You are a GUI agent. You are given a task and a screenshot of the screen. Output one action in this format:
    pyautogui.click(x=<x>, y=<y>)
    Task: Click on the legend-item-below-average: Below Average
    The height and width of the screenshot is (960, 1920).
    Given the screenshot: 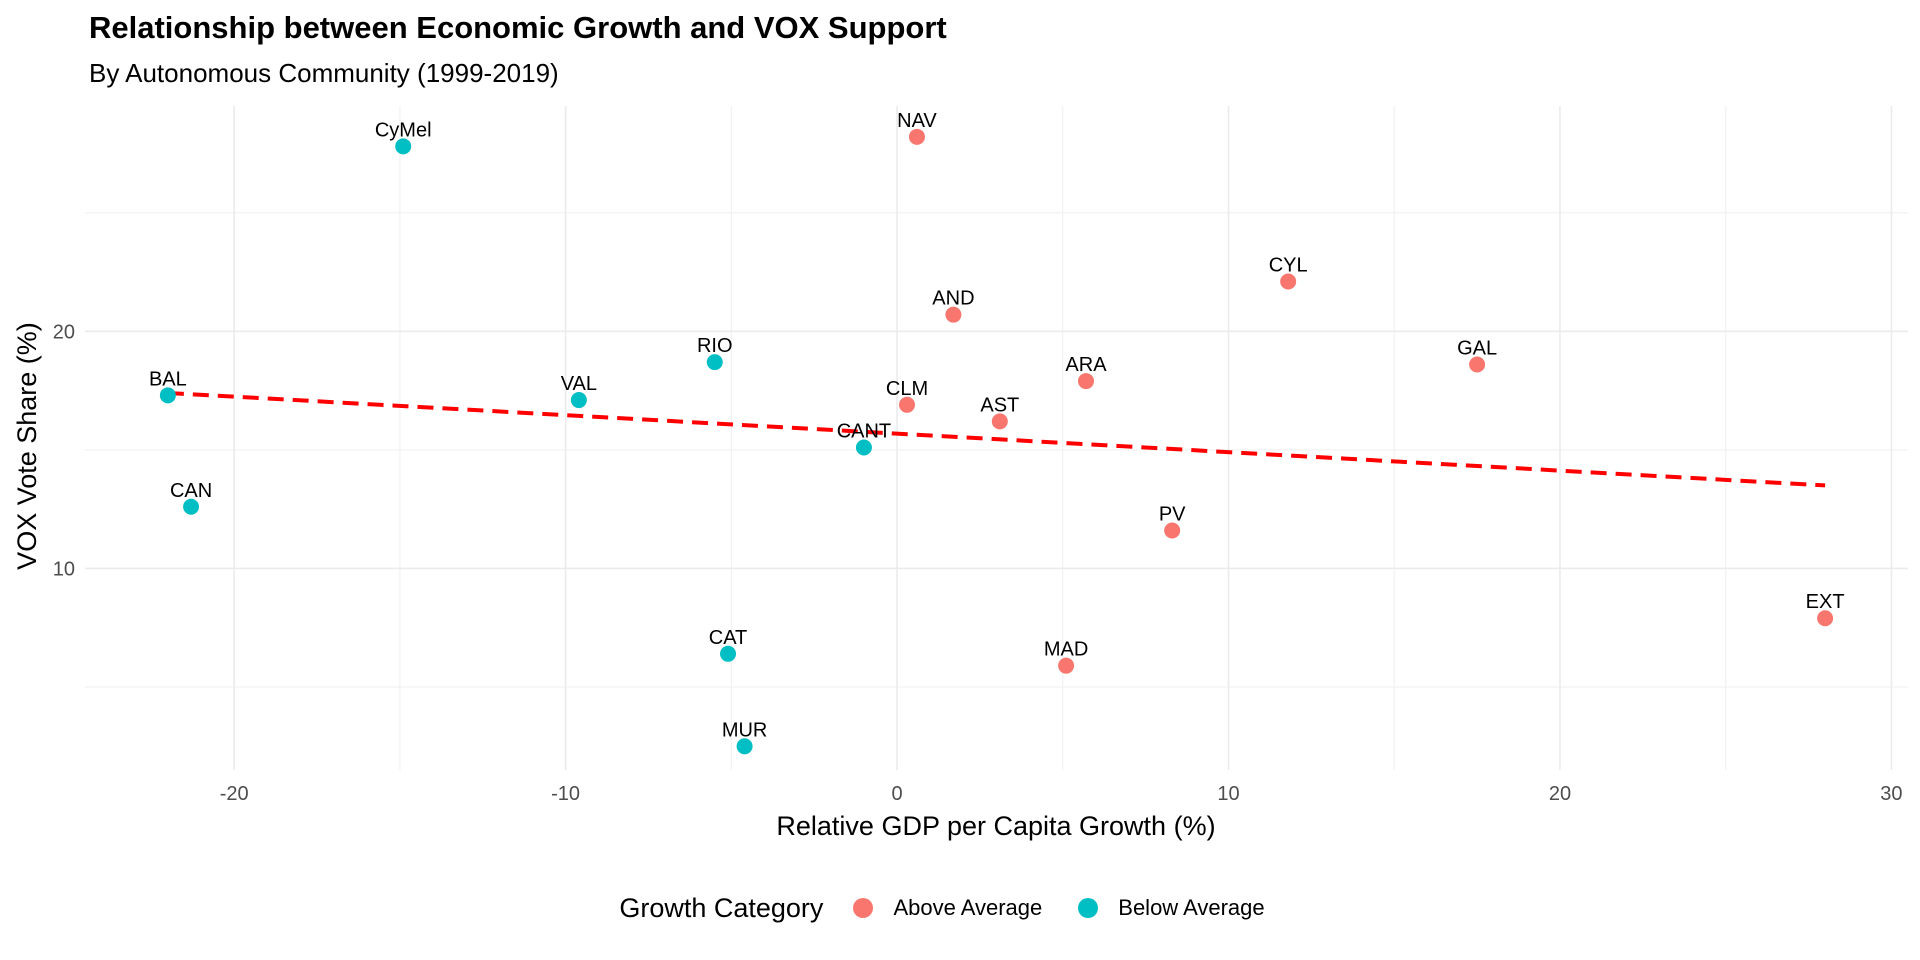 What is the action you would take?
    pyautogui.click(x=1171, y=908)
    